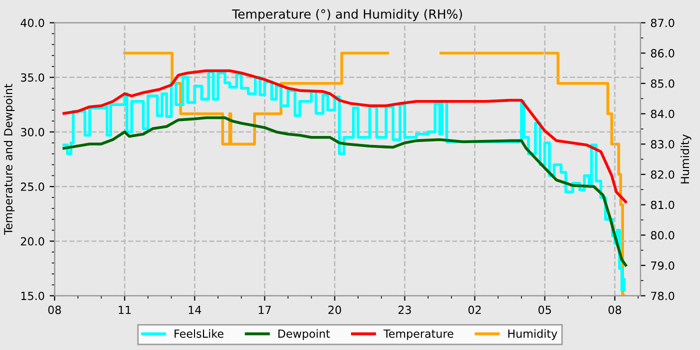  I want to click on y-tick-label: 35.0, so click(32, 77).